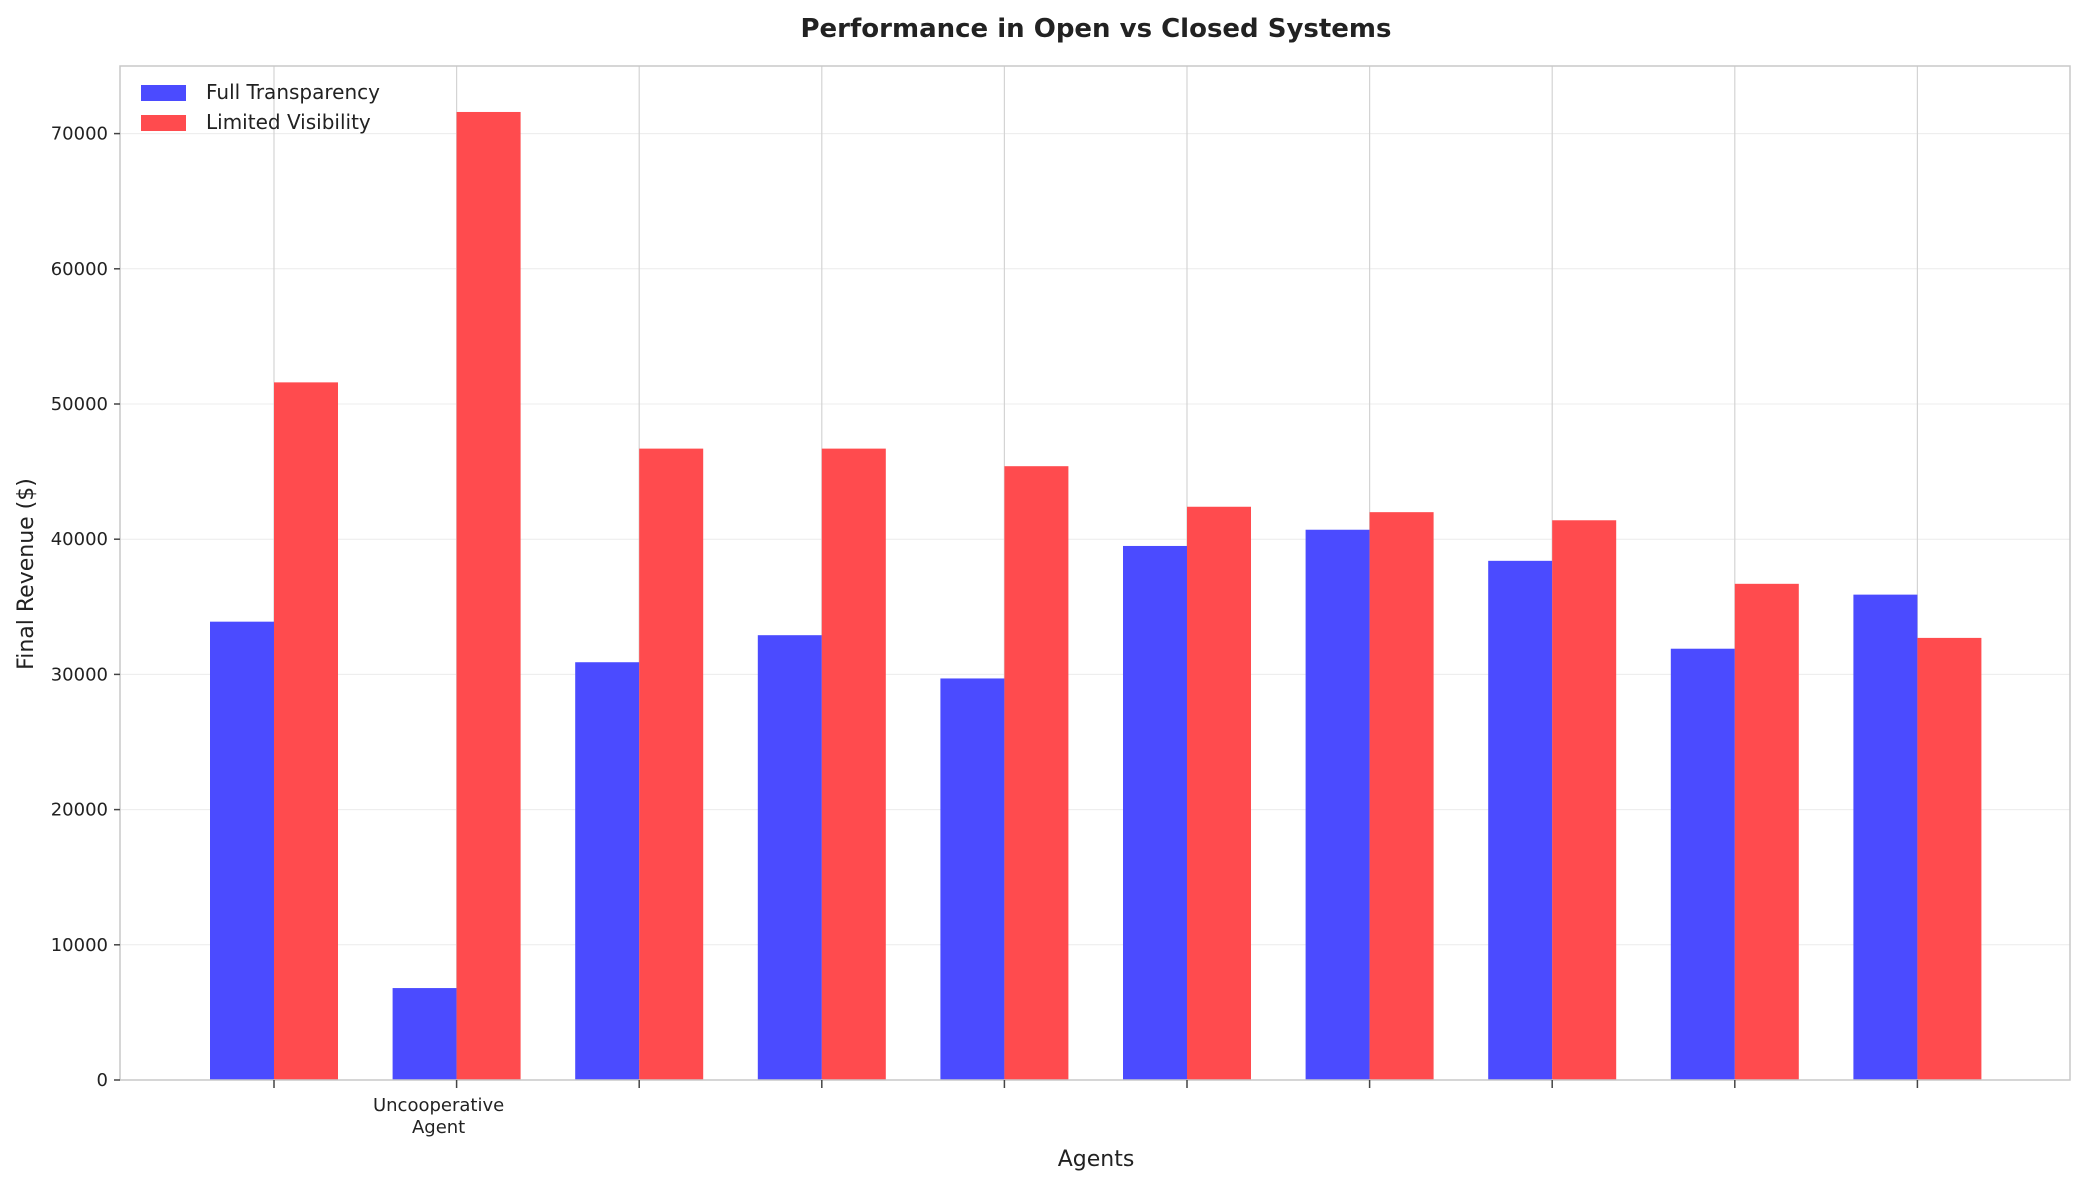 The height and width of the screenshot is (1184, 2081). Describe the element at coordinates (79, 404) in the screenshot. I see `y-tick-label: 50000` at that location.